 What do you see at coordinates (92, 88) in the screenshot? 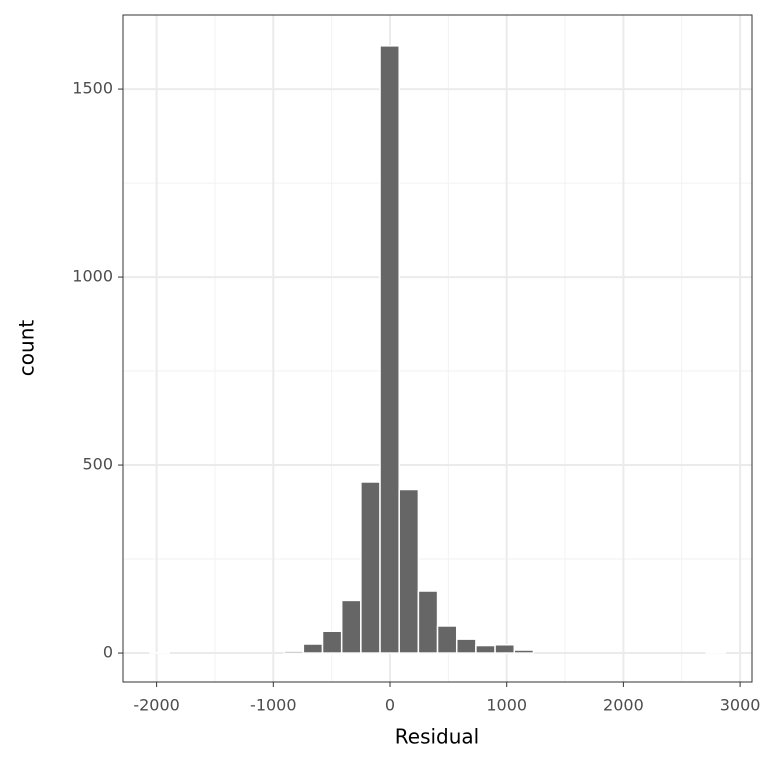
I see `y-tick-label: 1500` at bounding box center [92, 88].